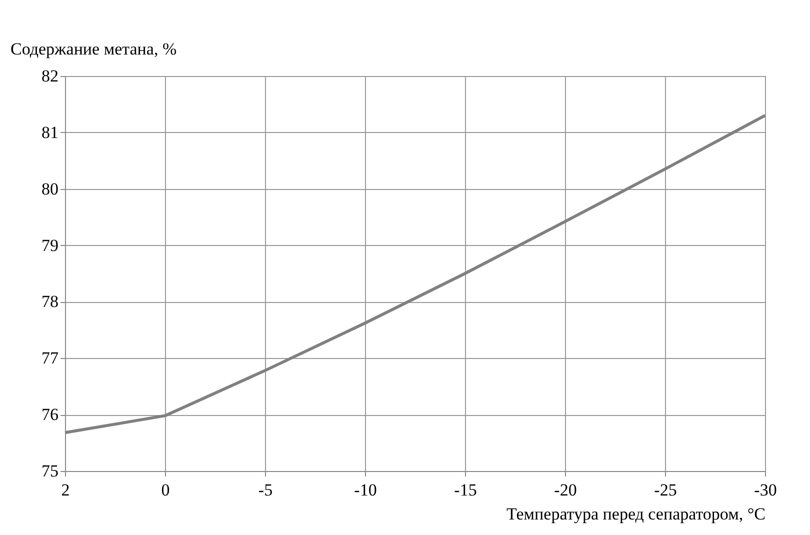 This screenshot has width=810, height=535. I want to click on x-tick-label: -30, so click(765, 490).